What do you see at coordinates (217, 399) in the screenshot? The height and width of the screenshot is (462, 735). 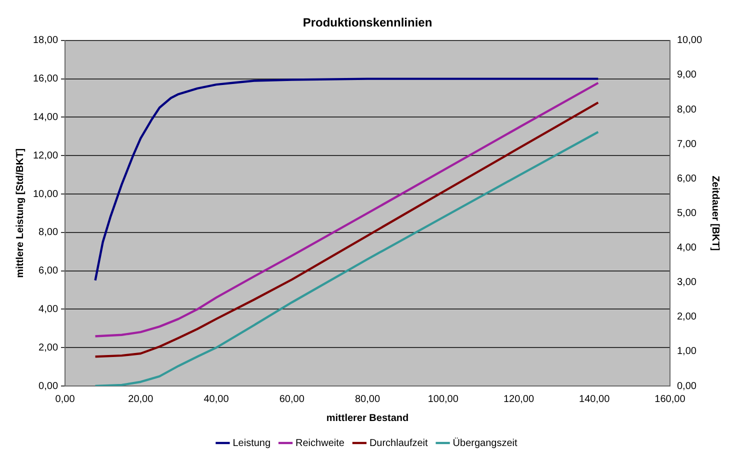 I see `x-tick-label: 40,00` at bounding box center [217, 399].